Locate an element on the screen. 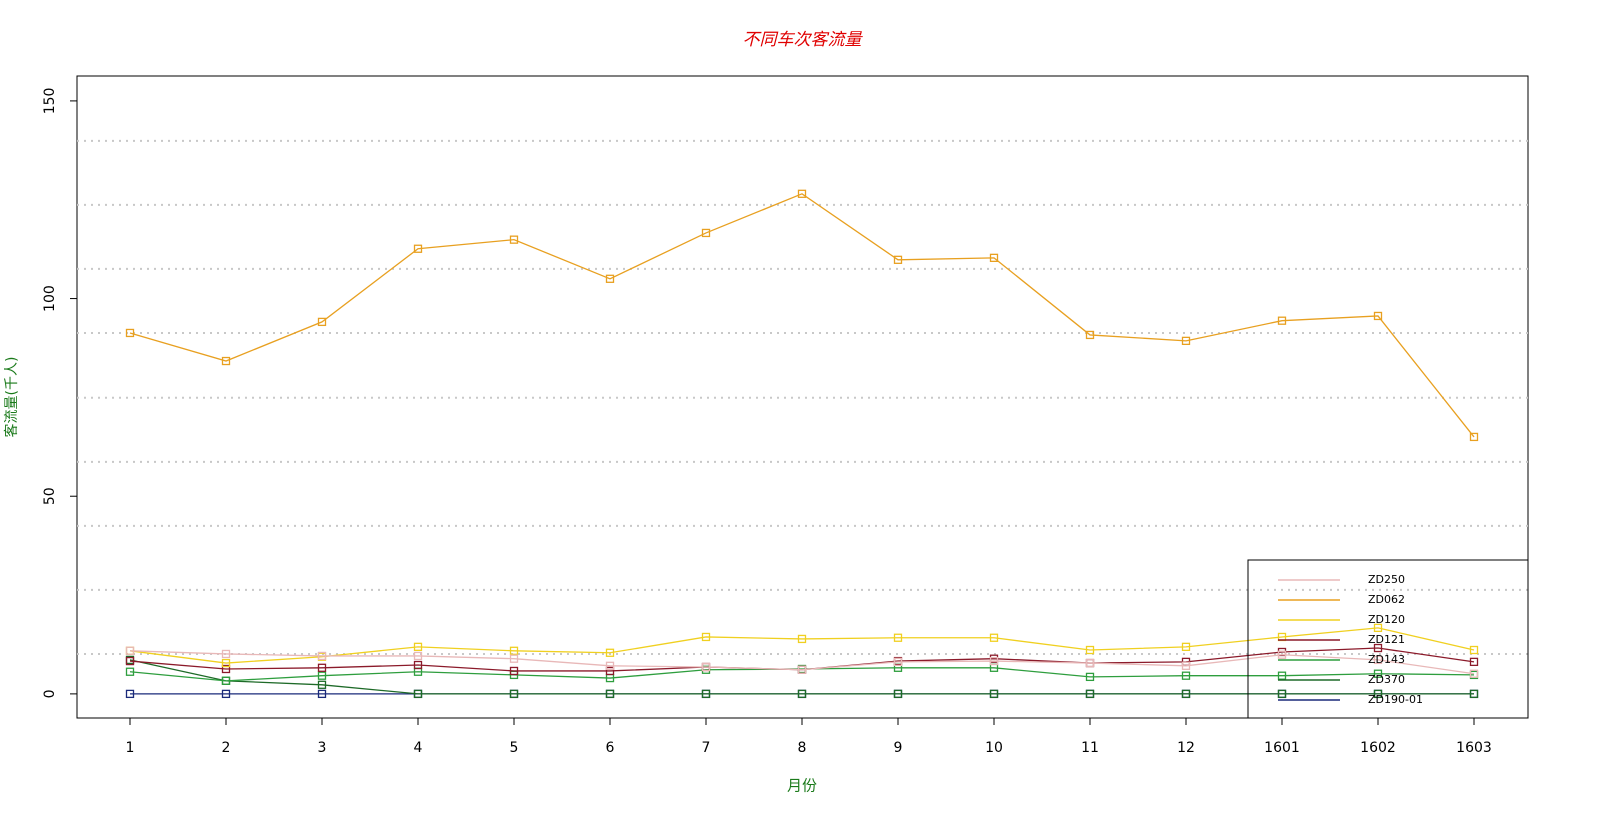  x-tick-label: 1602 is located at coordinates (1378, 748).